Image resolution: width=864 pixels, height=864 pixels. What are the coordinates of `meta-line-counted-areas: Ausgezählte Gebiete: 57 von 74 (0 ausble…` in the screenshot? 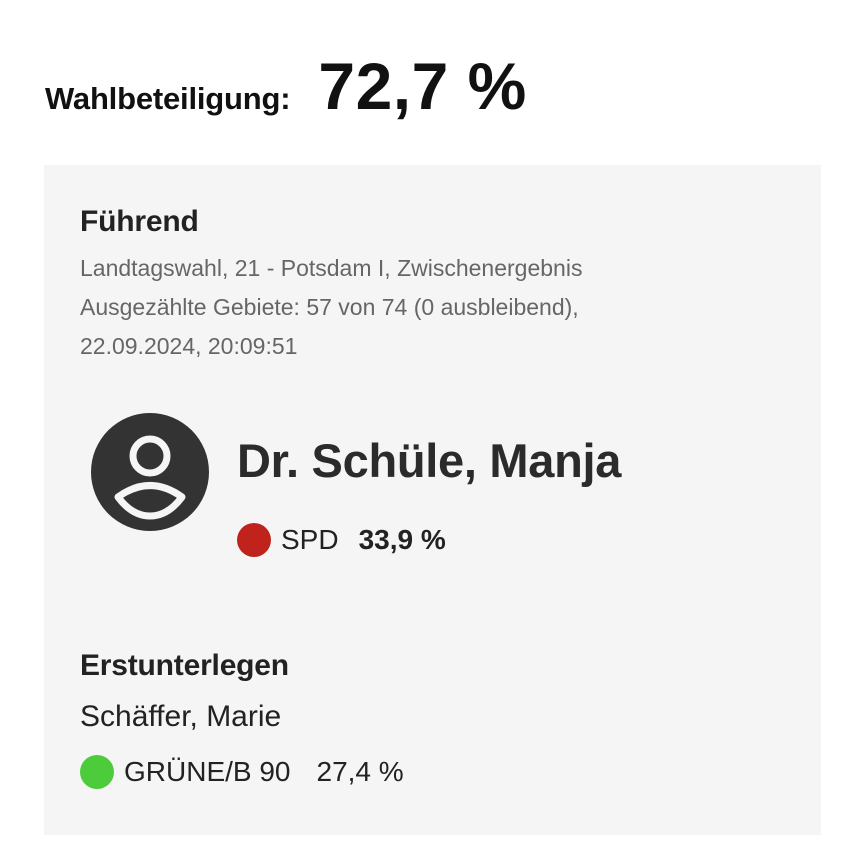 It's located at (329, 307).